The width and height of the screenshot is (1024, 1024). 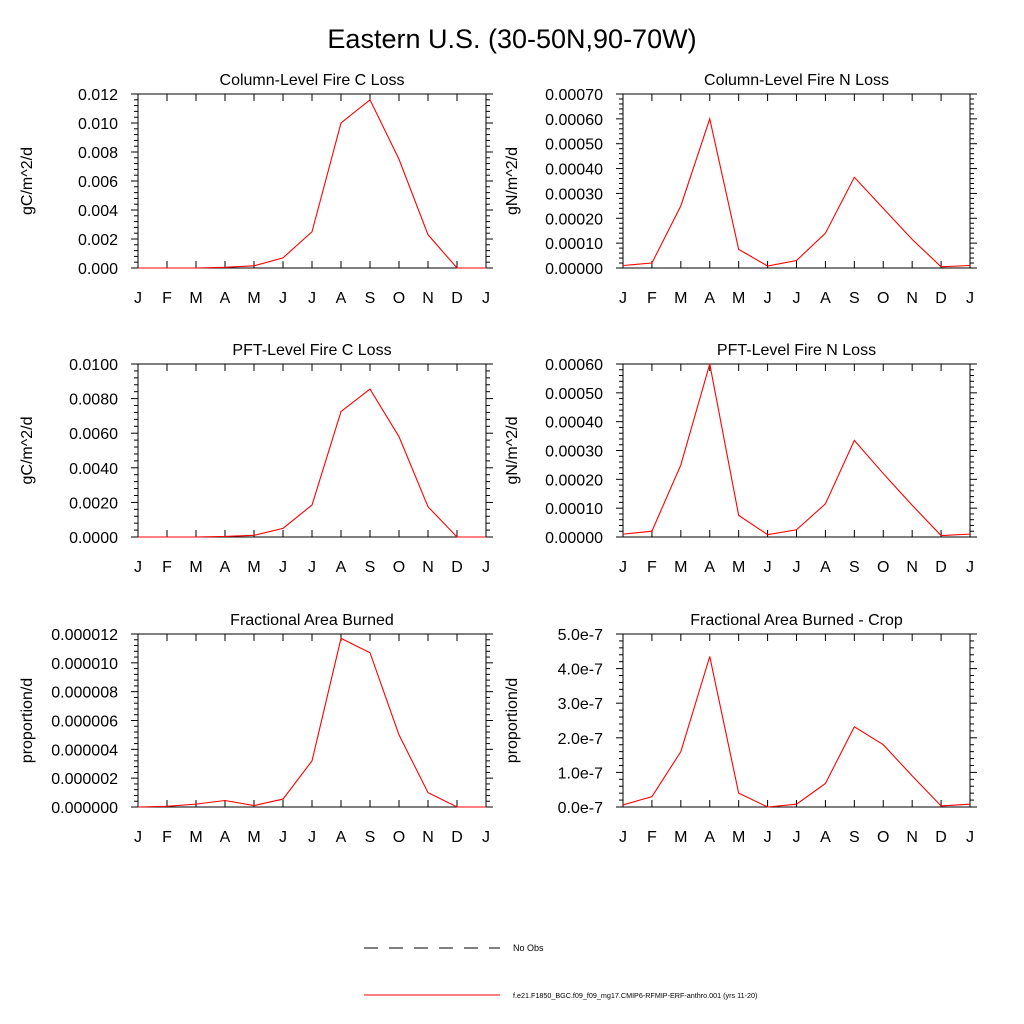 What do you see at coordinates (311, 350) in the screenshot?
I see `chart-title: PFT-Level Fire C Loss` at bounding box center [311, 350].